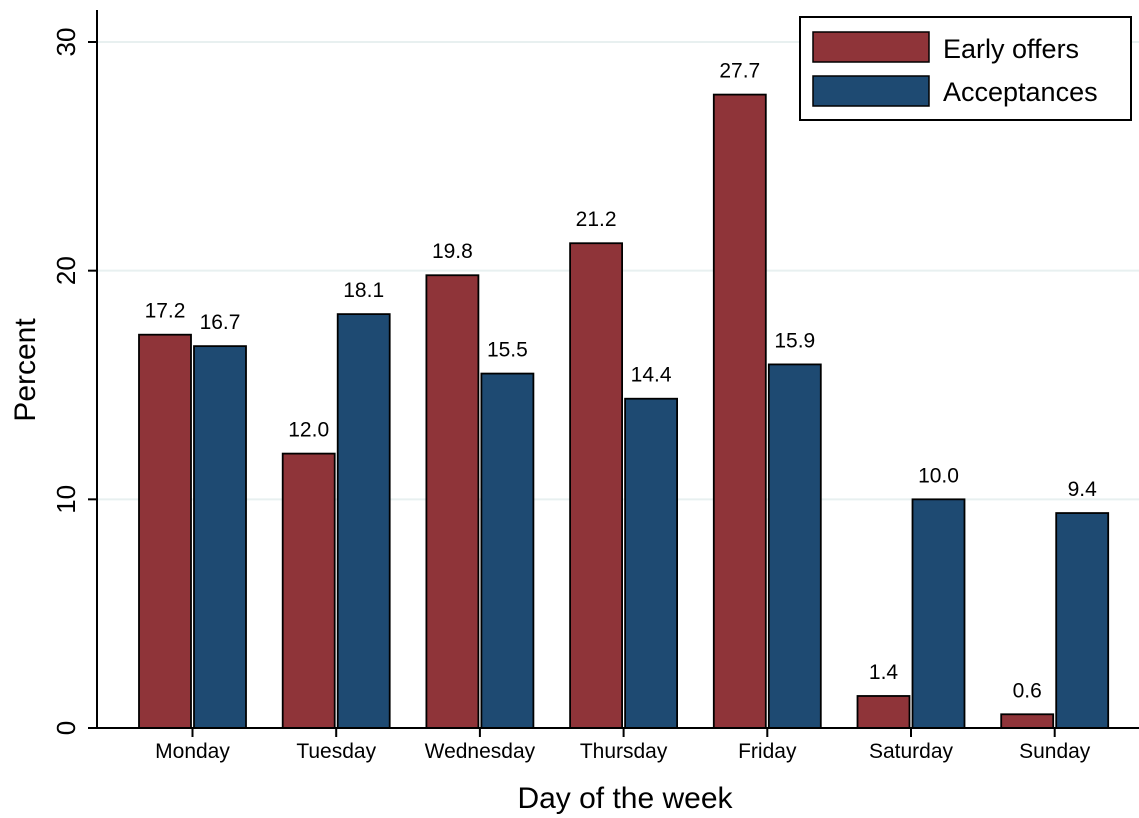  I want to click on bar-acceptances-monday, so click(220, 537).